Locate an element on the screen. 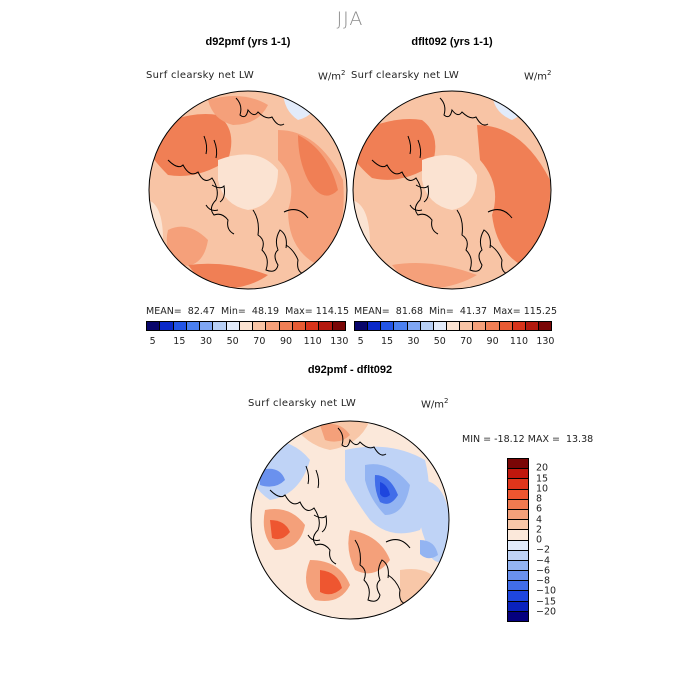 The image size is (700, 700). colorbar-tick-label: 2 is located at coordinates (539, 530).